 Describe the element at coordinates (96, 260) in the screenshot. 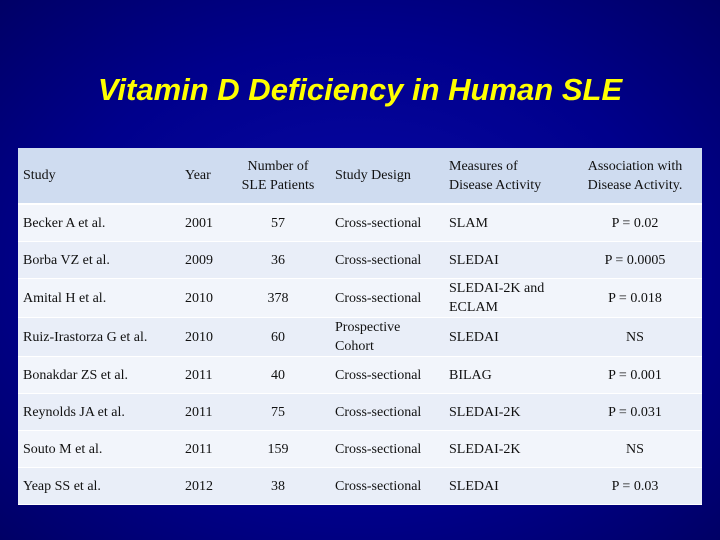

I see `table-cell: Borba VZ et al.` at that location.